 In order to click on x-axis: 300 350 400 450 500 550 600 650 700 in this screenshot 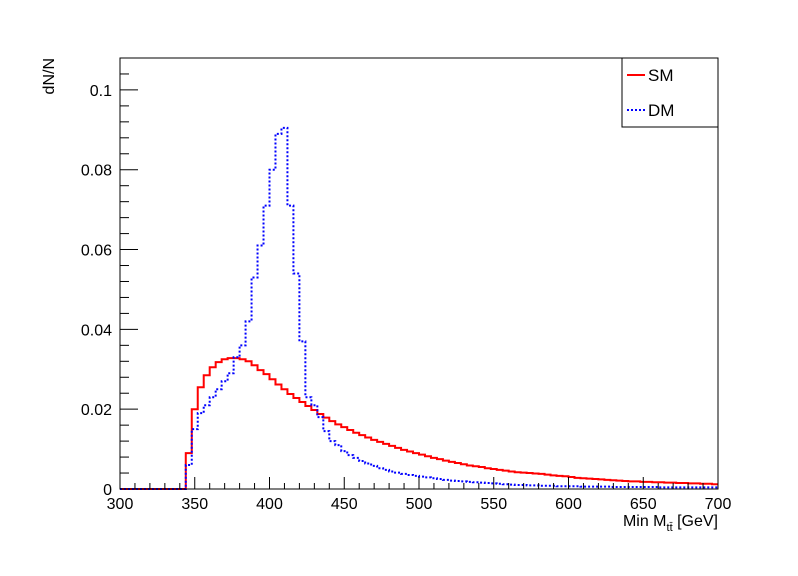, I will do `click(419, 495)`.